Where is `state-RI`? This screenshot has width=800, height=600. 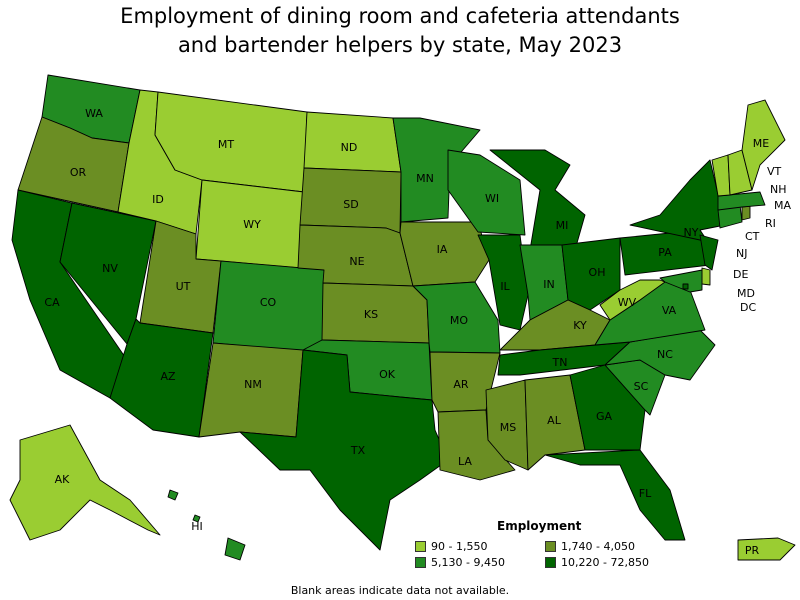 state-RI is located at coordinates (746, 213).